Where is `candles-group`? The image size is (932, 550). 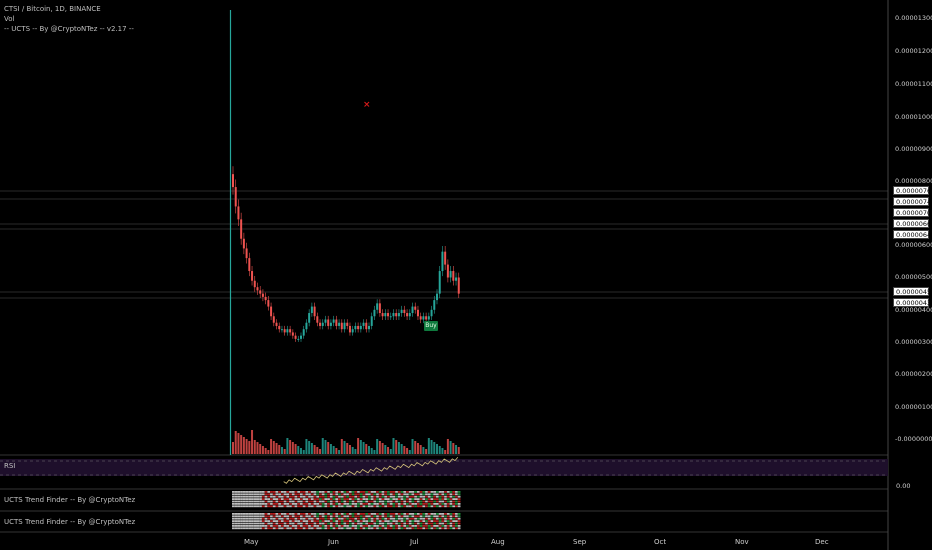 candles-group is located at coordinates (346, 254).